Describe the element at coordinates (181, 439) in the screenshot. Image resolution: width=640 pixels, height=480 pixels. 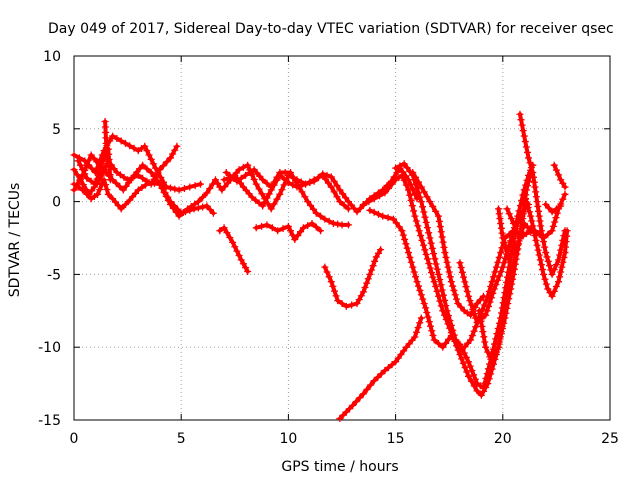
I see `x-tick-label: 5` at that location.